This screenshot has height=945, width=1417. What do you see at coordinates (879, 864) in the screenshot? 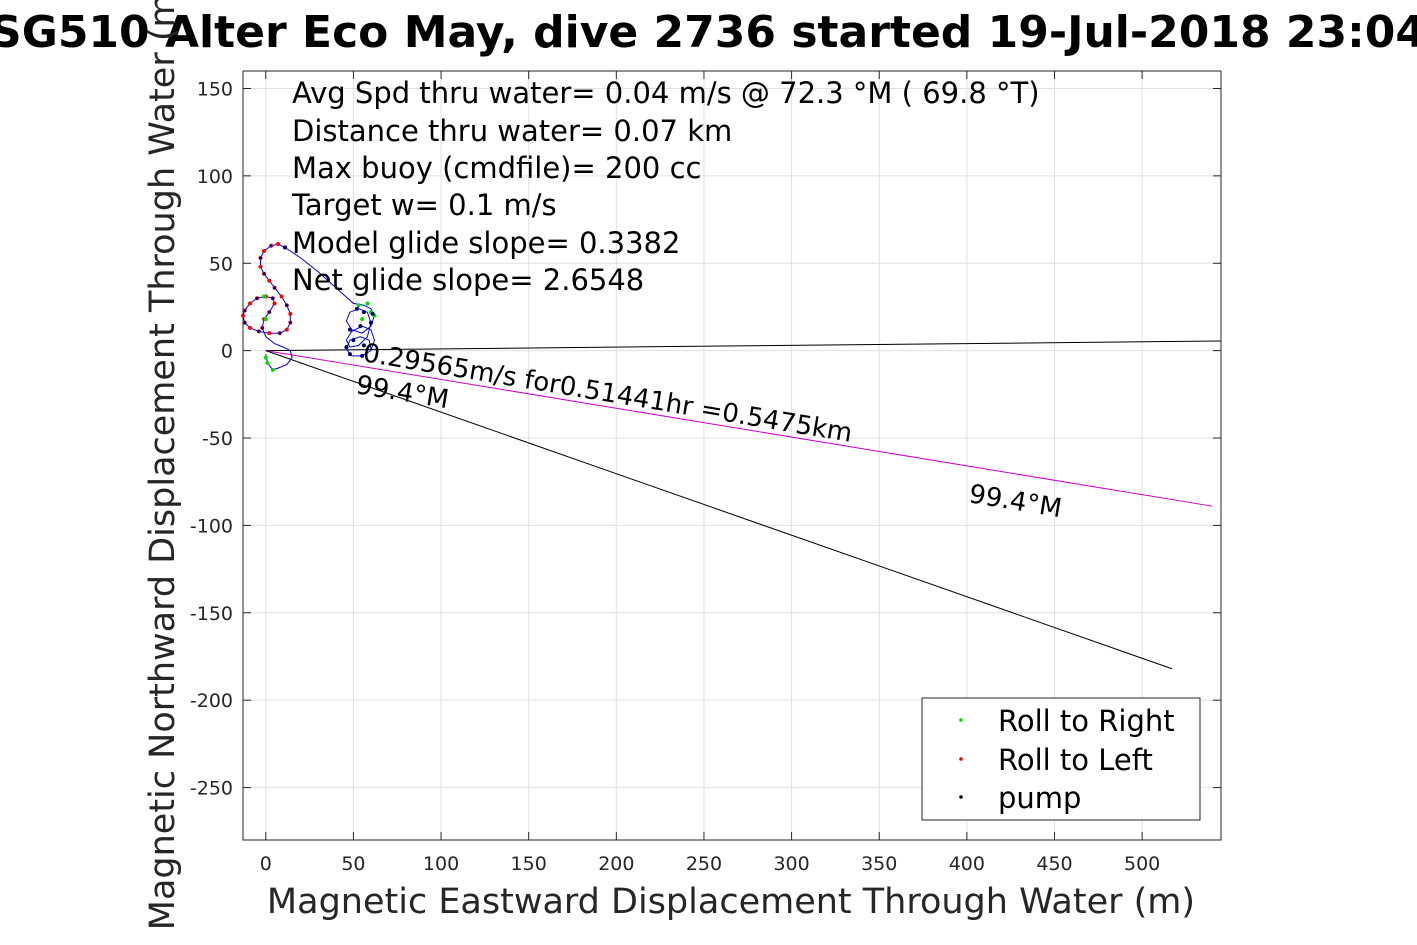
I see `x-tick-label: 350` at bounding box center [879, 864].